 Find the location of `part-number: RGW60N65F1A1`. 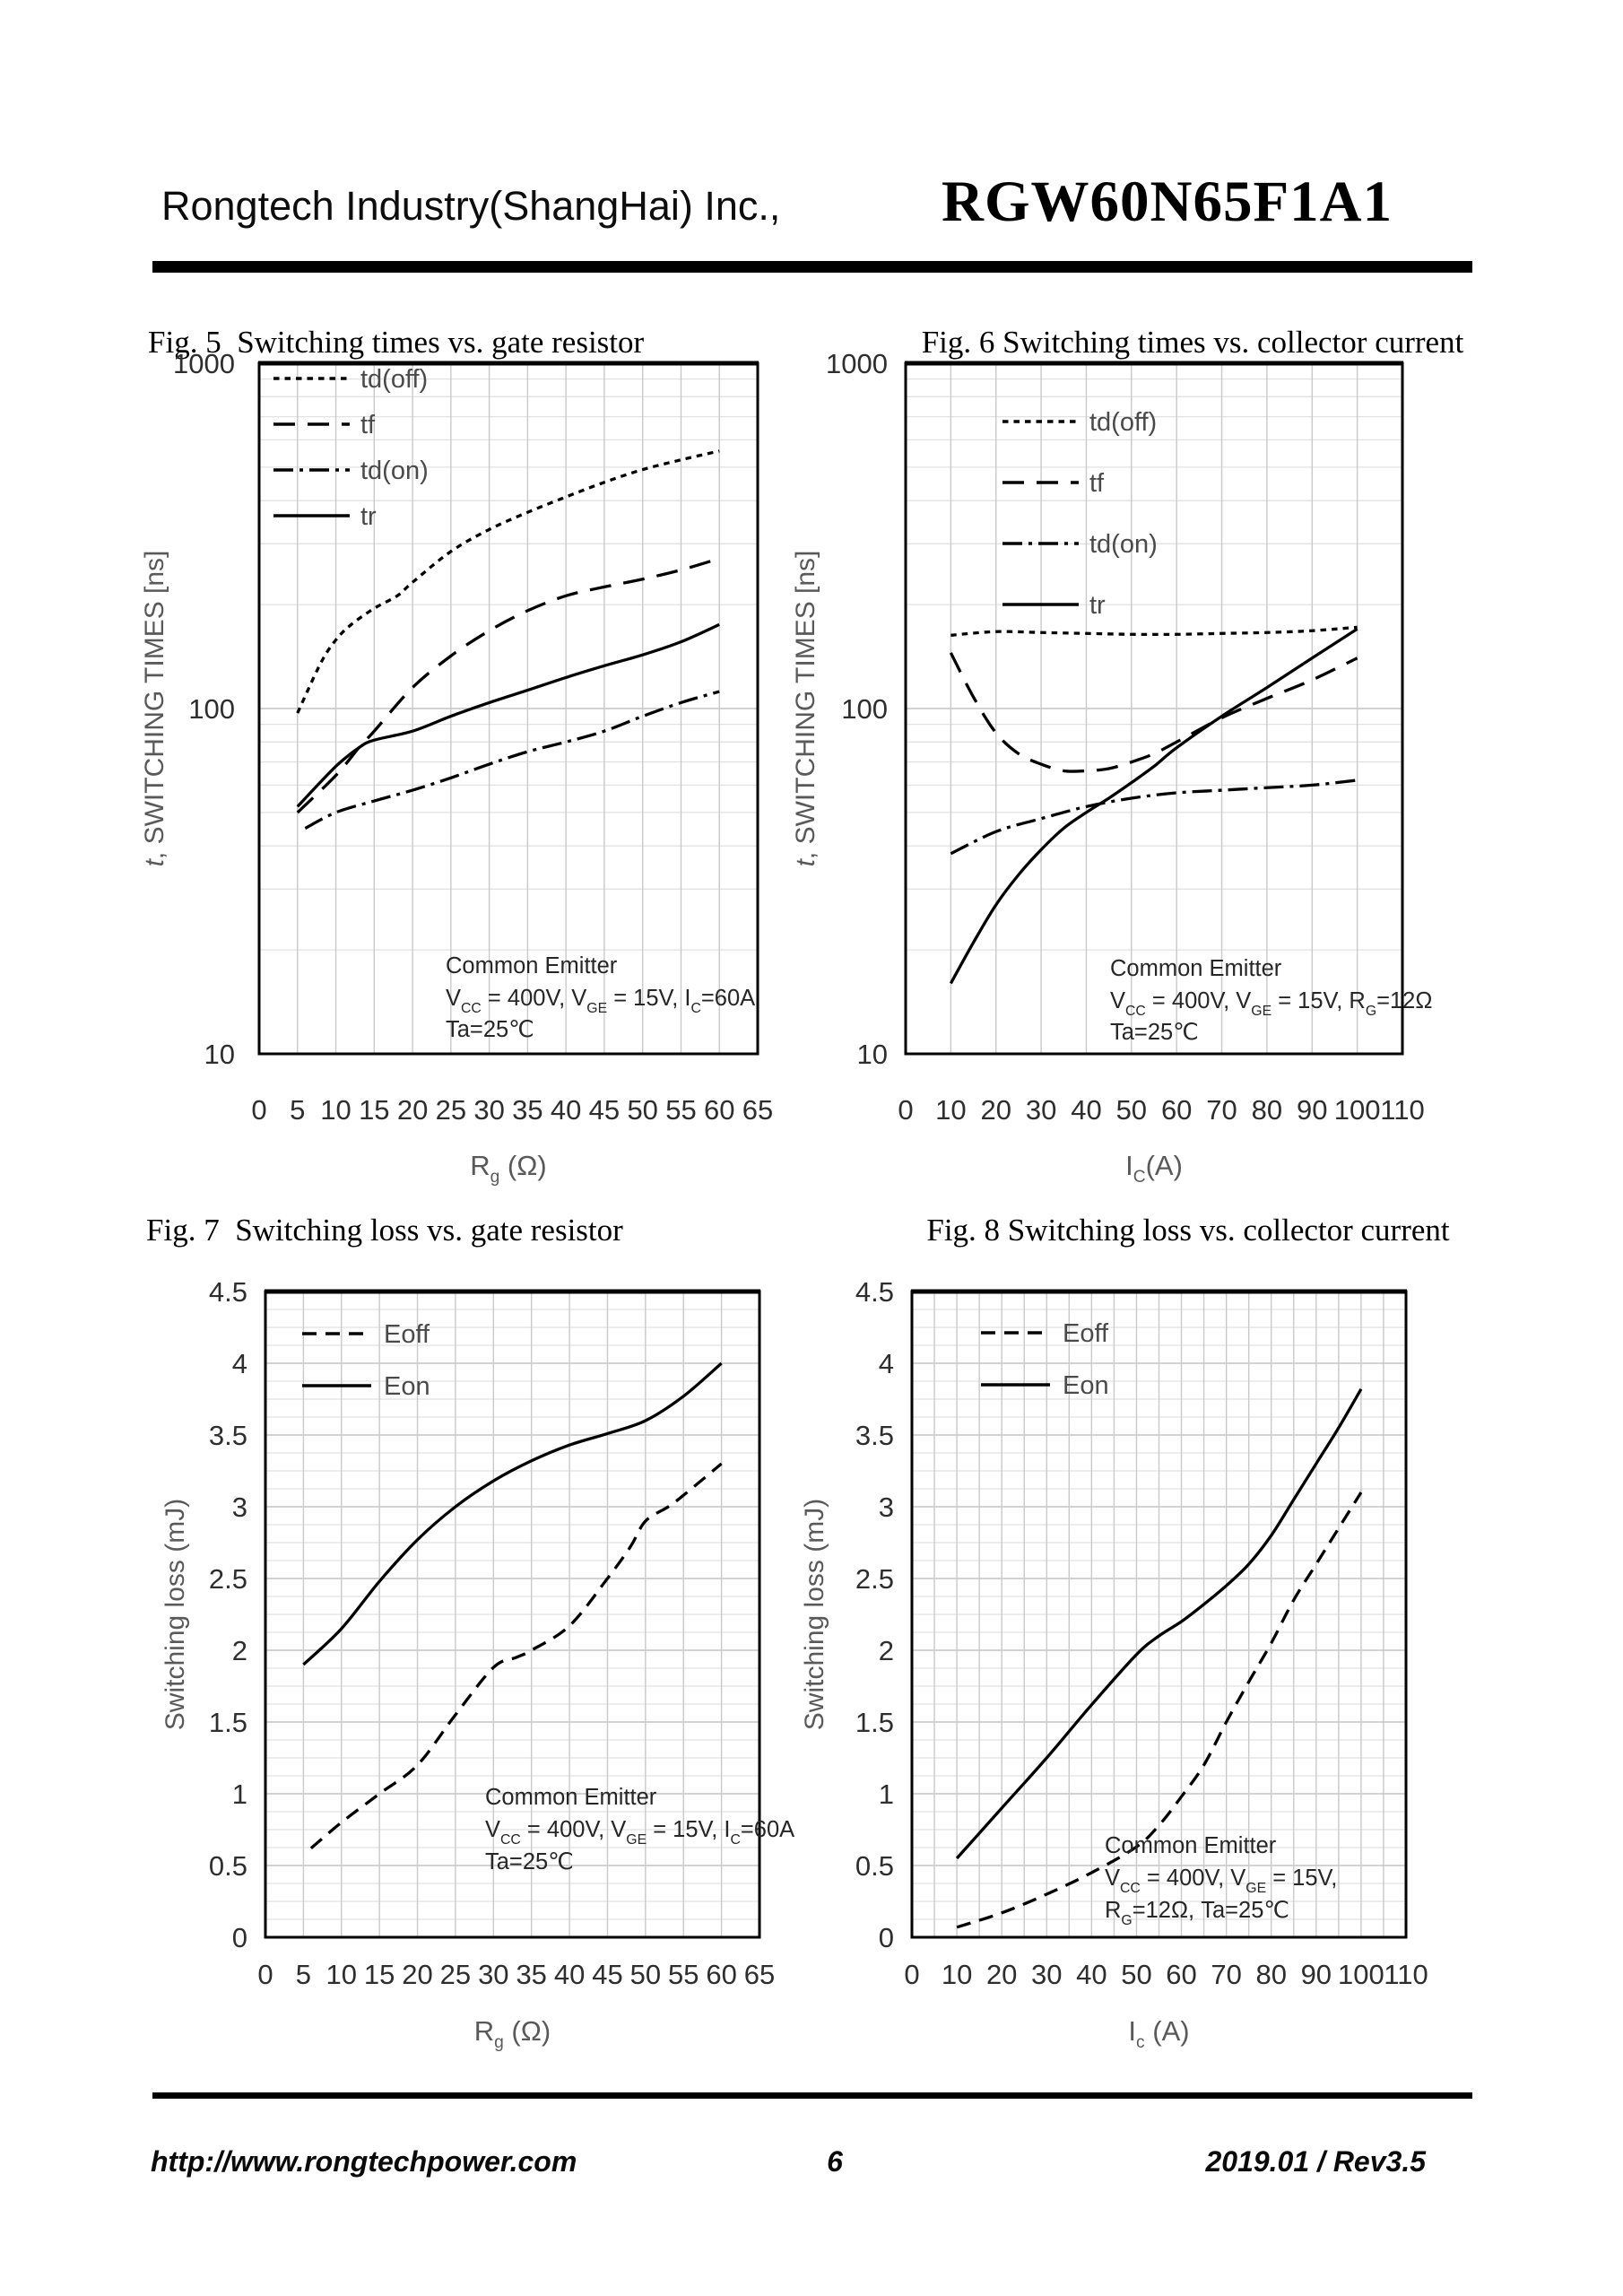

part-number: RGW60N65F1A1 is located at coordinates (1167, 202).